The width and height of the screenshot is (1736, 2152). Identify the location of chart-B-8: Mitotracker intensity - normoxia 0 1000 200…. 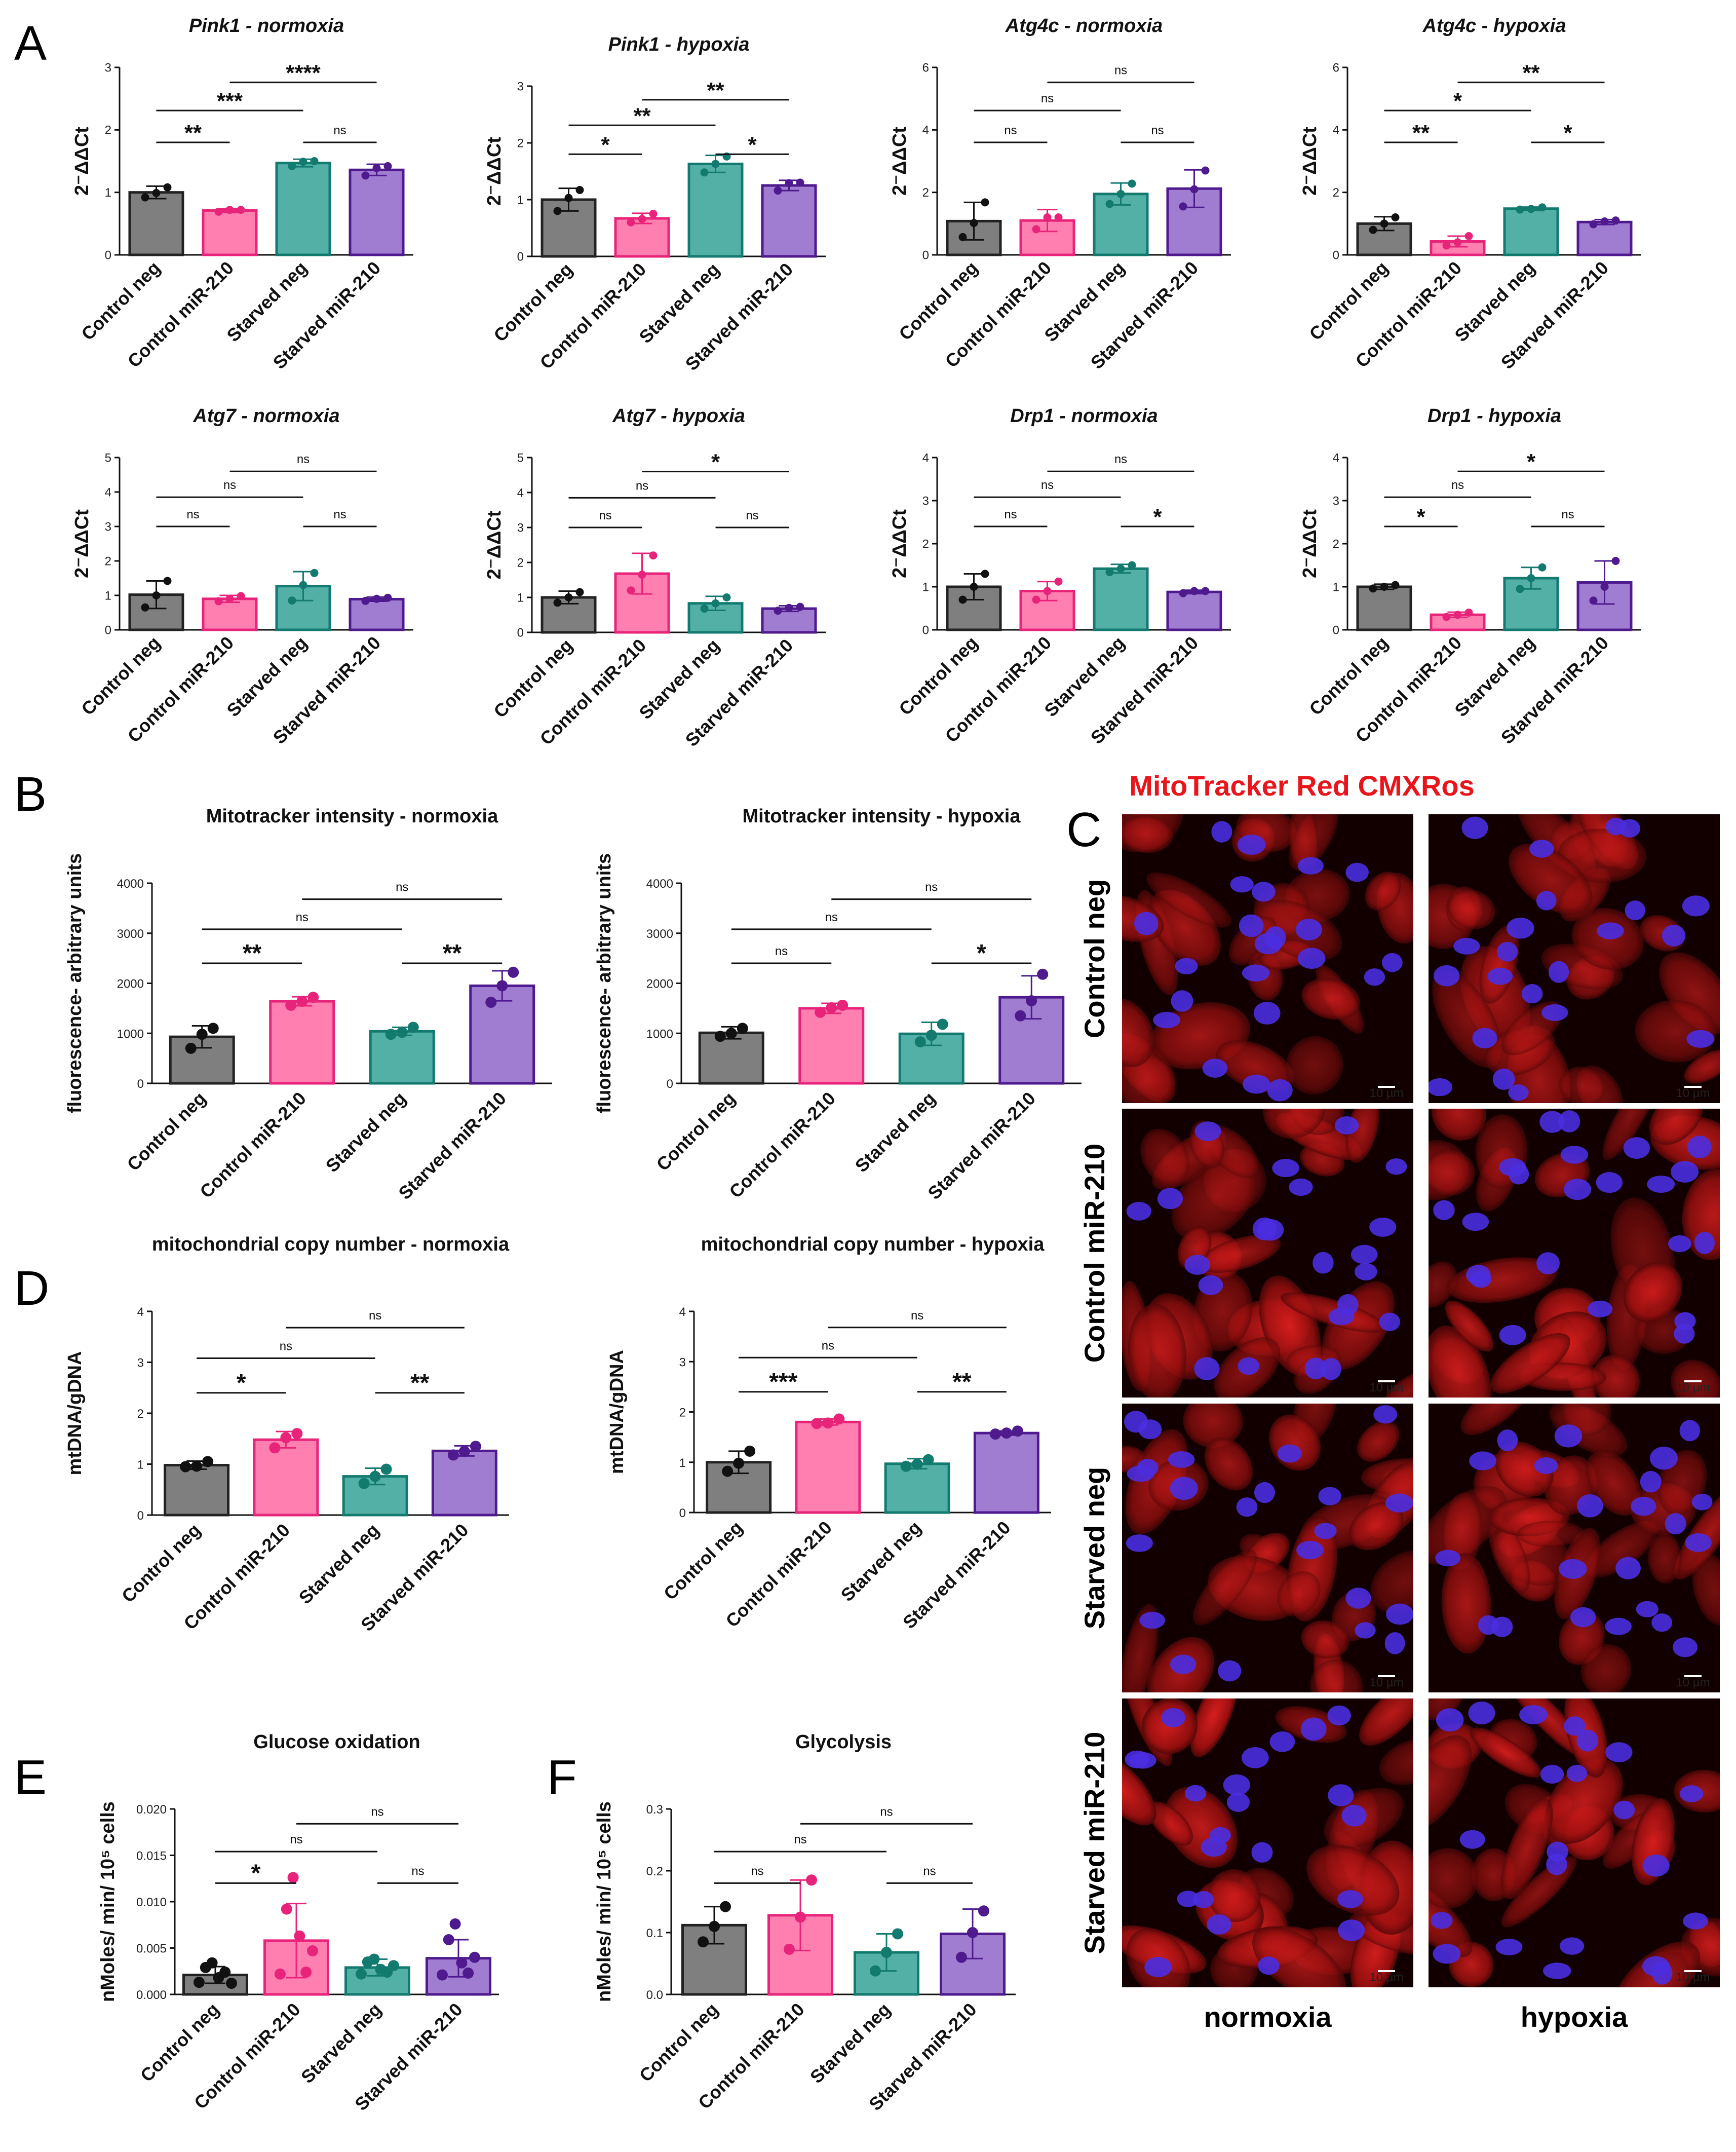
(308, 1004).